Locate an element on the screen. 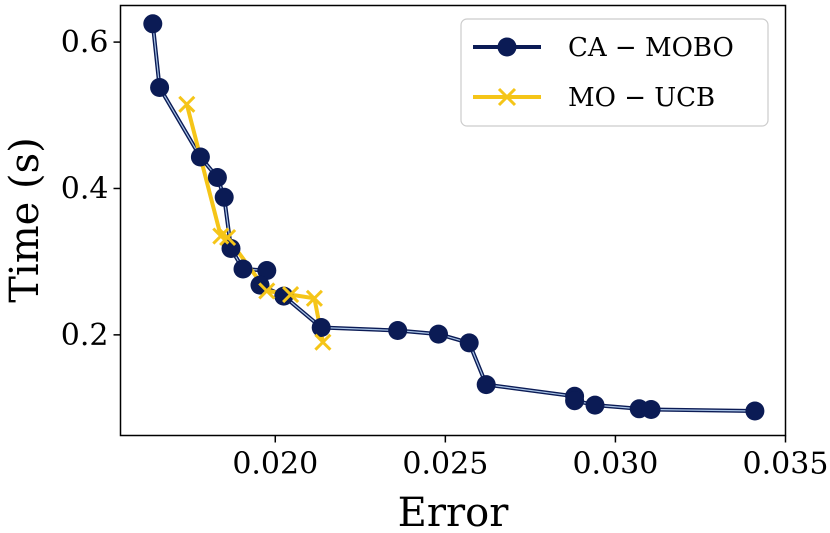 The image size is (830, 533). y-tick-label: 0.2 is located at coordinates (85, 335).